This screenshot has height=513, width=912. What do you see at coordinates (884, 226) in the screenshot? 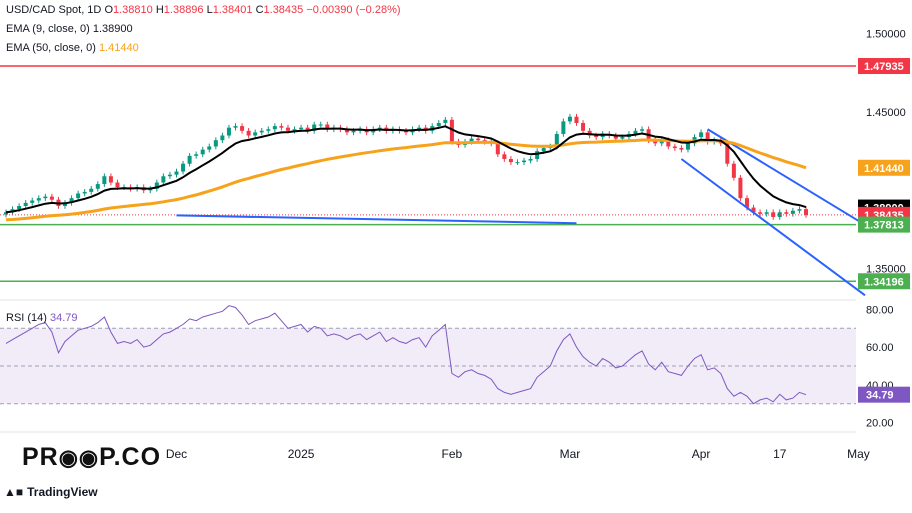
I see `price-label-text: 1.37813` at bounding box center [884, 226].